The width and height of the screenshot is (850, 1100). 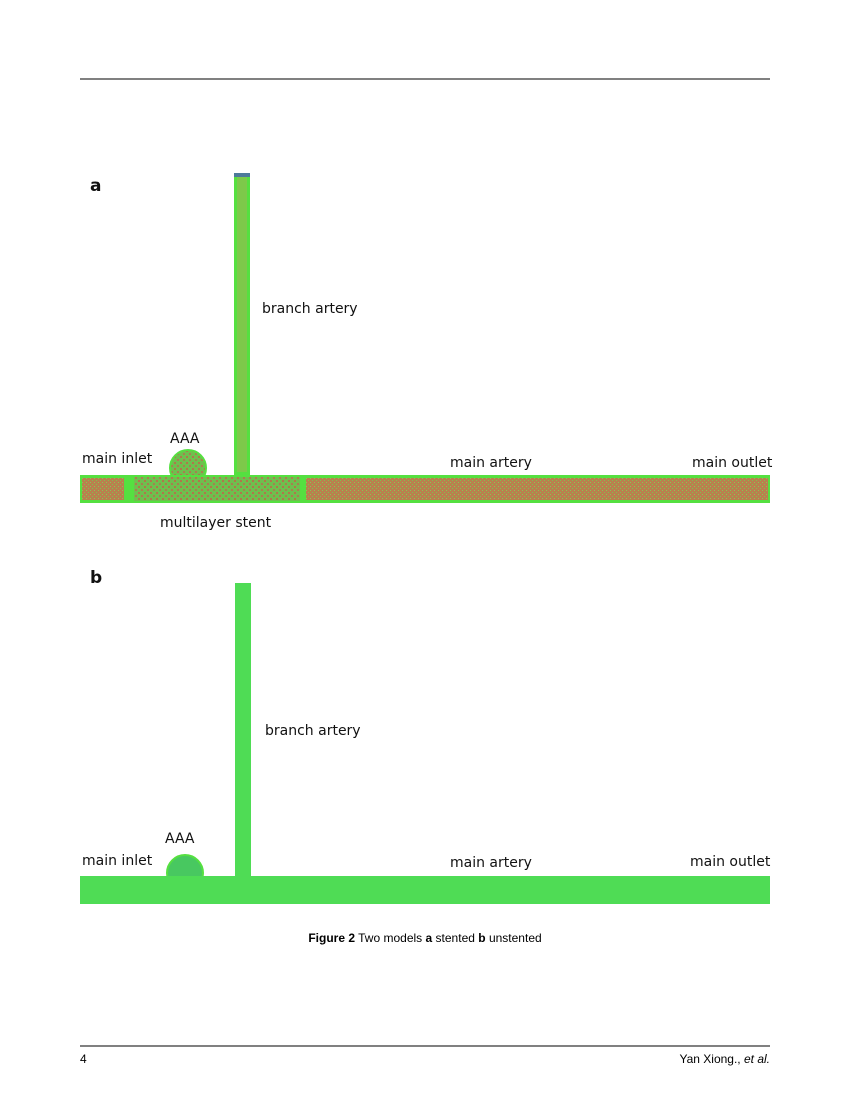 What do you see at coordinates (425, 1059) in the screenshot?
I see `footer: 4 Yan Xiong., et al.` at bounding box center [425, 1059].